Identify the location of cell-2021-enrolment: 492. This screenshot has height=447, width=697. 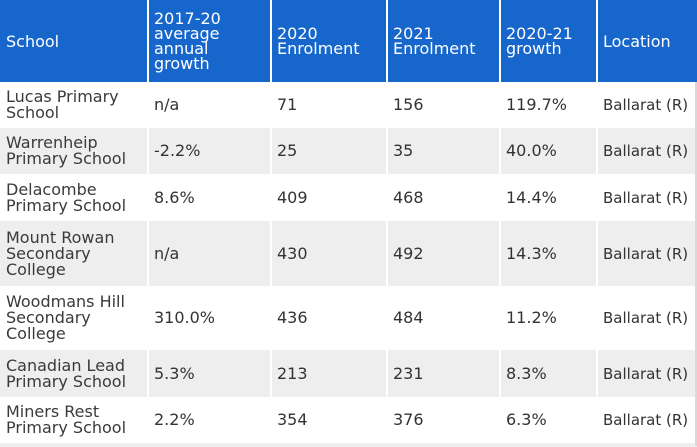
(443, 253).